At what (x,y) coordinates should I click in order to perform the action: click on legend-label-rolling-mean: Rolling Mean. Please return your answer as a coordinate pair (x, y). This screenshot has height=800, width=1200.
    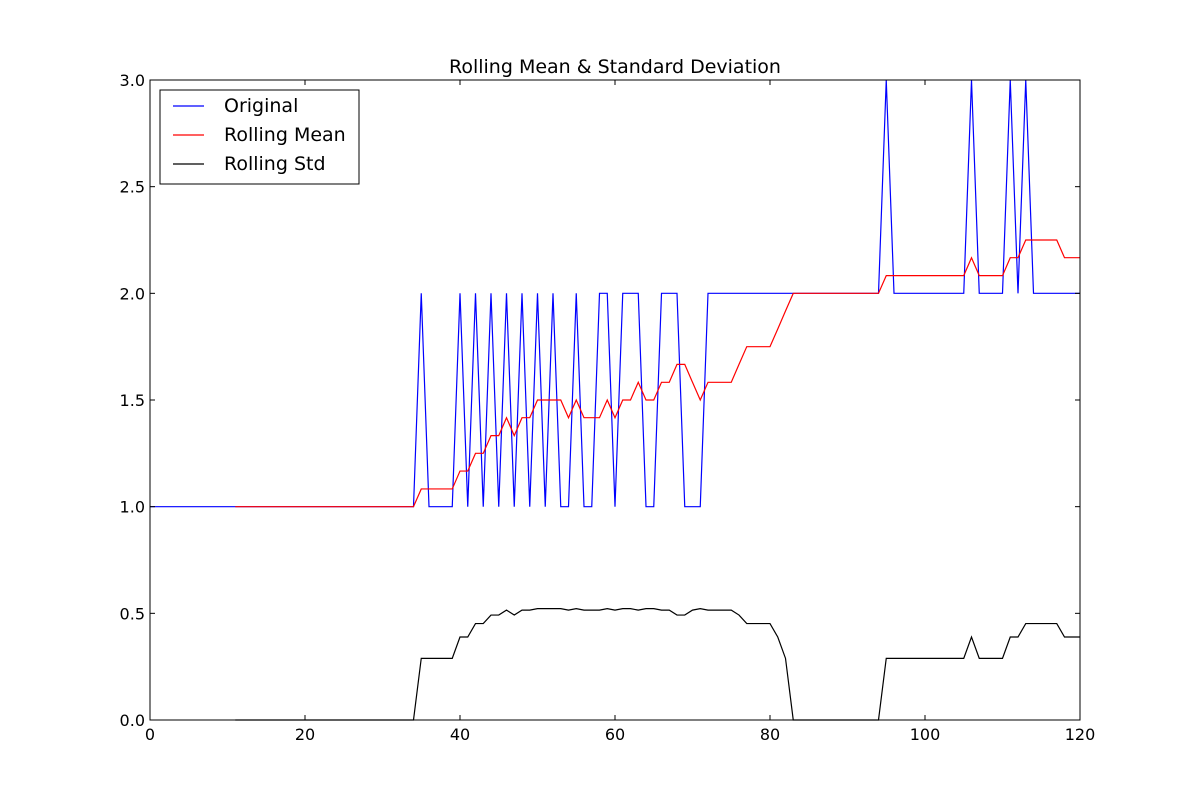
    Looking at the image, I should click on (285, 135).